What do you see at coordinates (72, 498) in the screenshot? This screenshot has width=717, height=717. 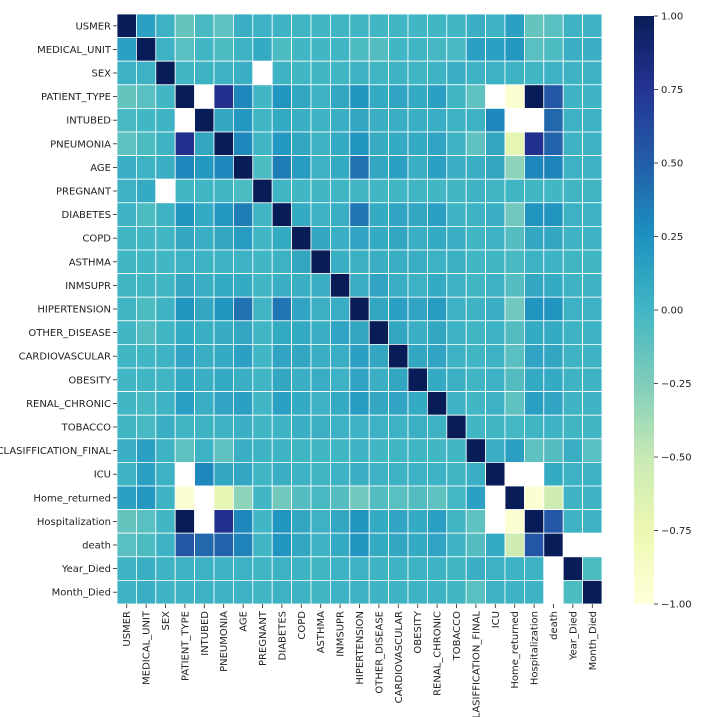 I see `y-tick-label: Home_returned` at bounding box center [72, 498].